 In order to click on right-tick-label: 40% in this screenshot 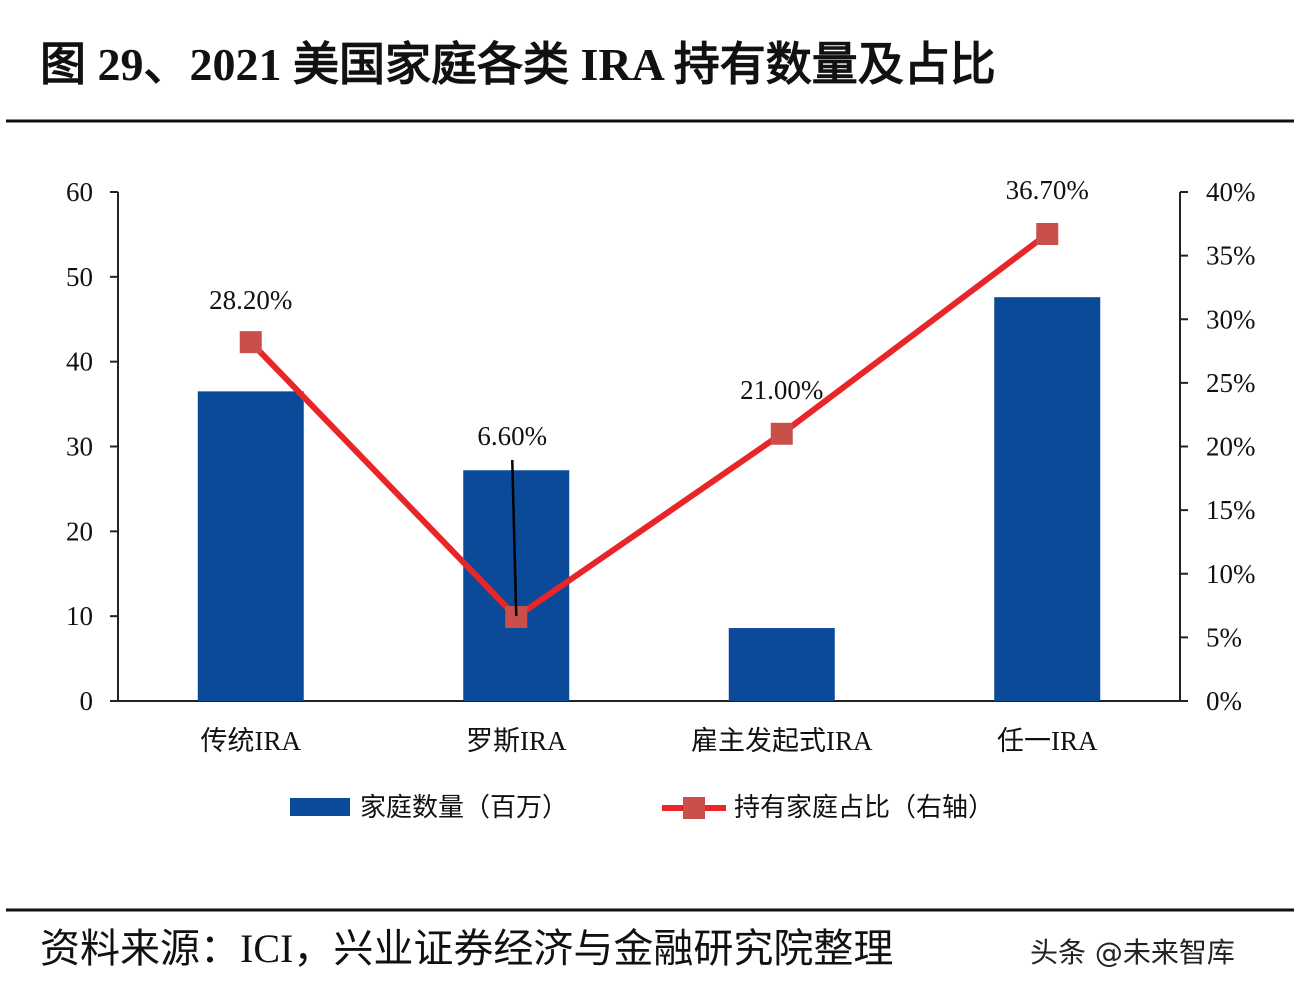, I will do `click(1231, 192)`.